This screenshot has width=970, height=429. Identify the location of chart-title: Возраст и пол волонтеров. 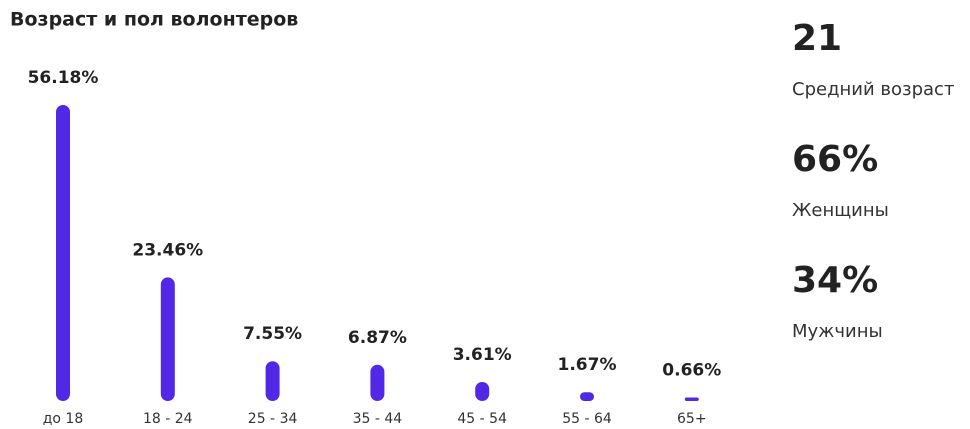
(154, 20).